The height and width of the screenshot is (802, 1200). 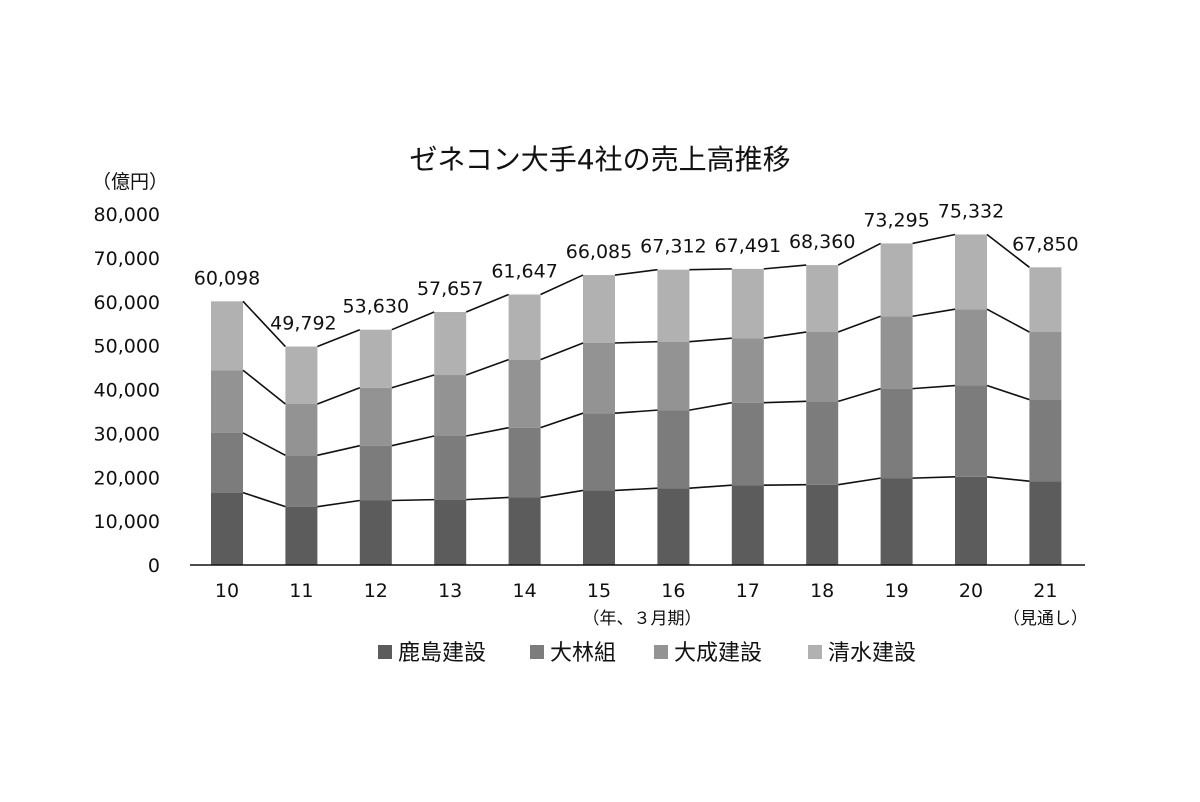 What do you see at coordinates (599, 252) in the screenshot?
I see `total-label: 66,085` at bounding box center [599, 252].